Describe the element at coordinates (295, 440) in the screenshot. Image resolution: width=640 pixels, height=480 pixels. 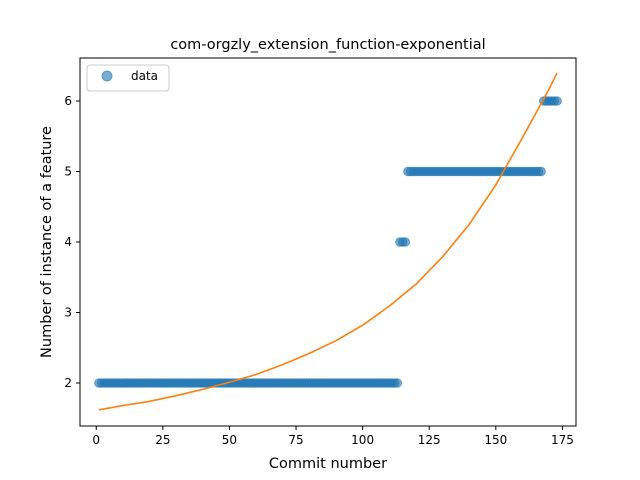
I see `x-tick-label: 75` at that location.